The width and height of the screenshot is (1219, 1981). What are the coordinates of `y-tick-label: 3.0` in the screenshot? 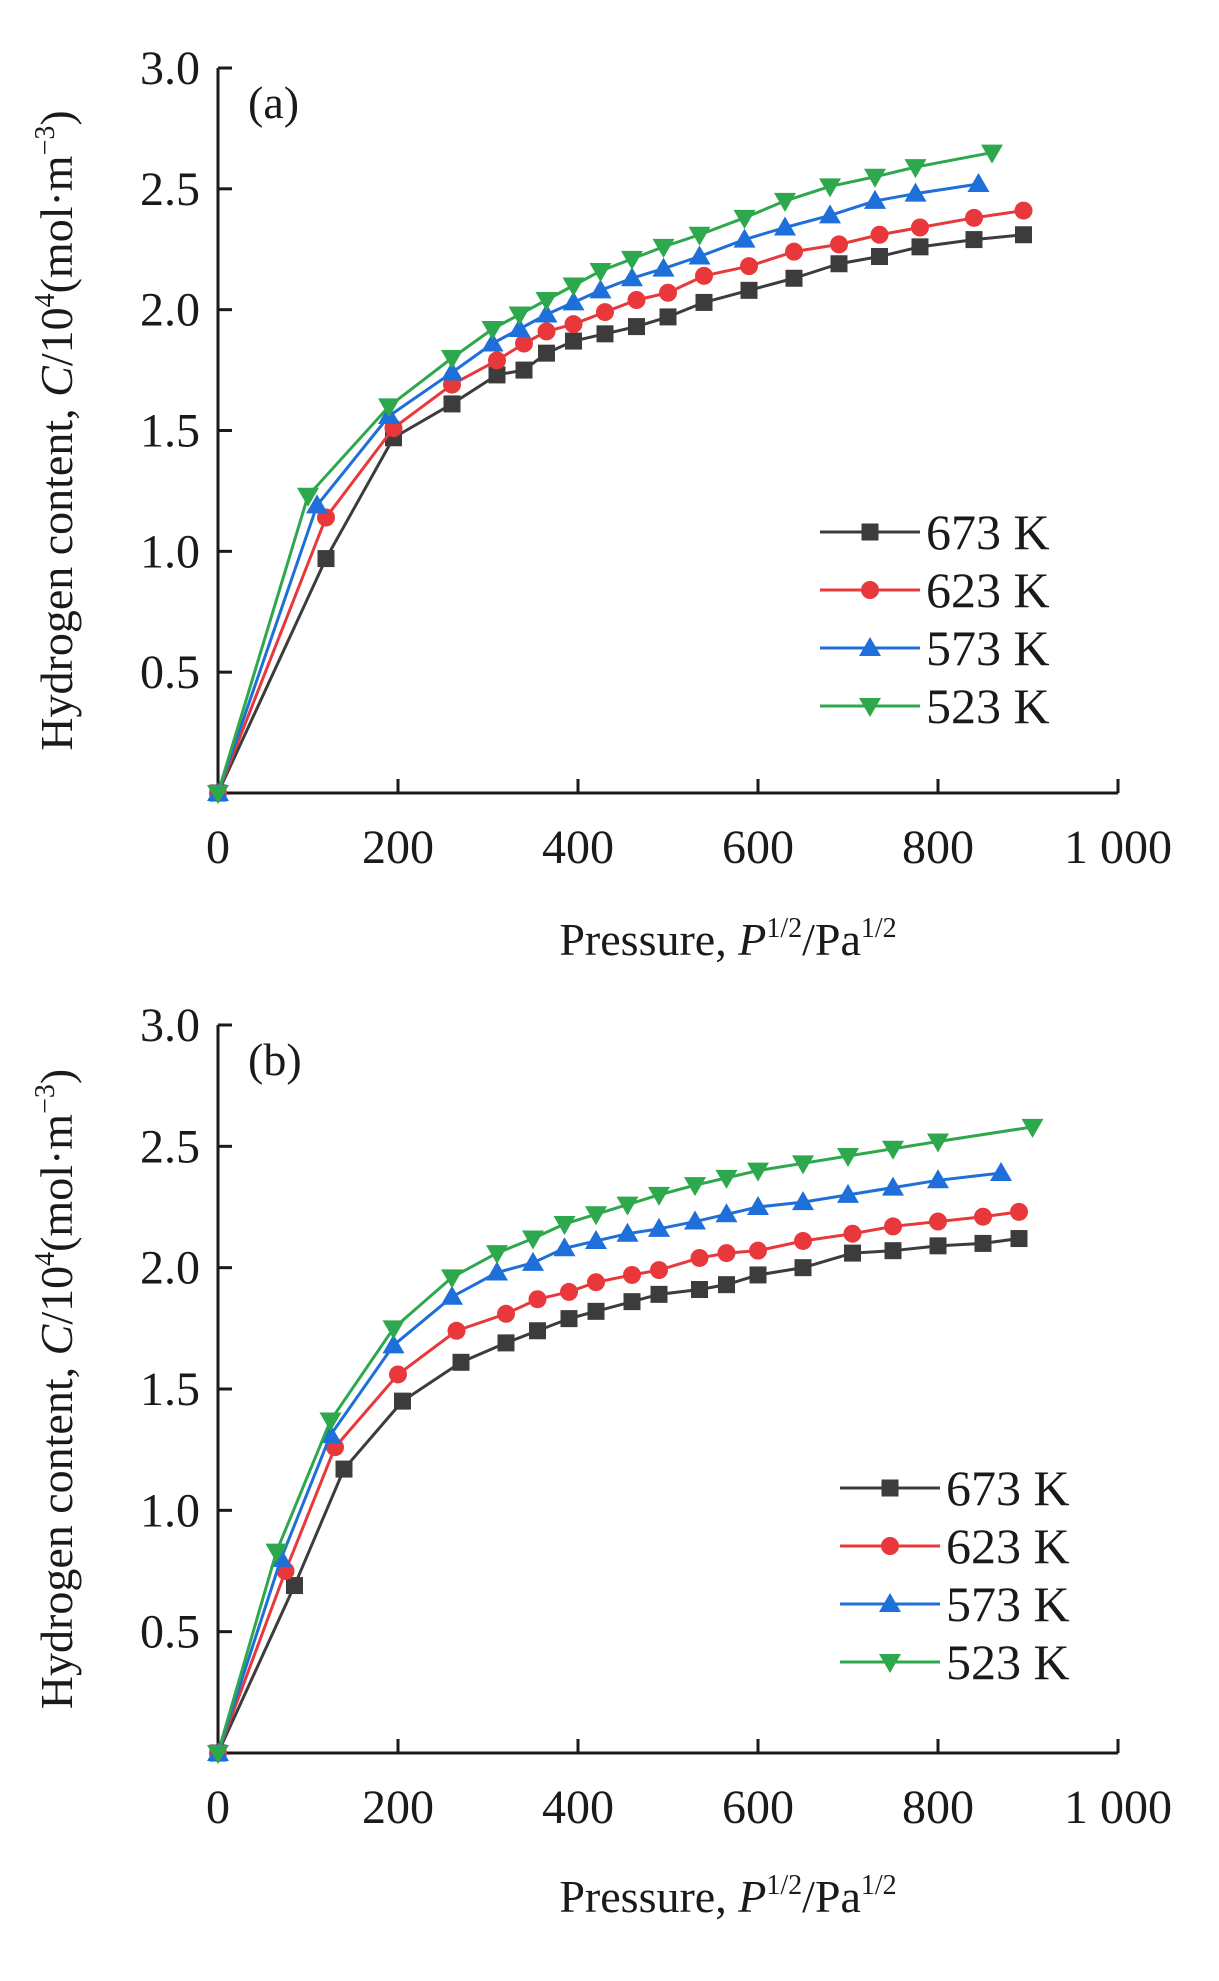 It's located at (170, 1025).